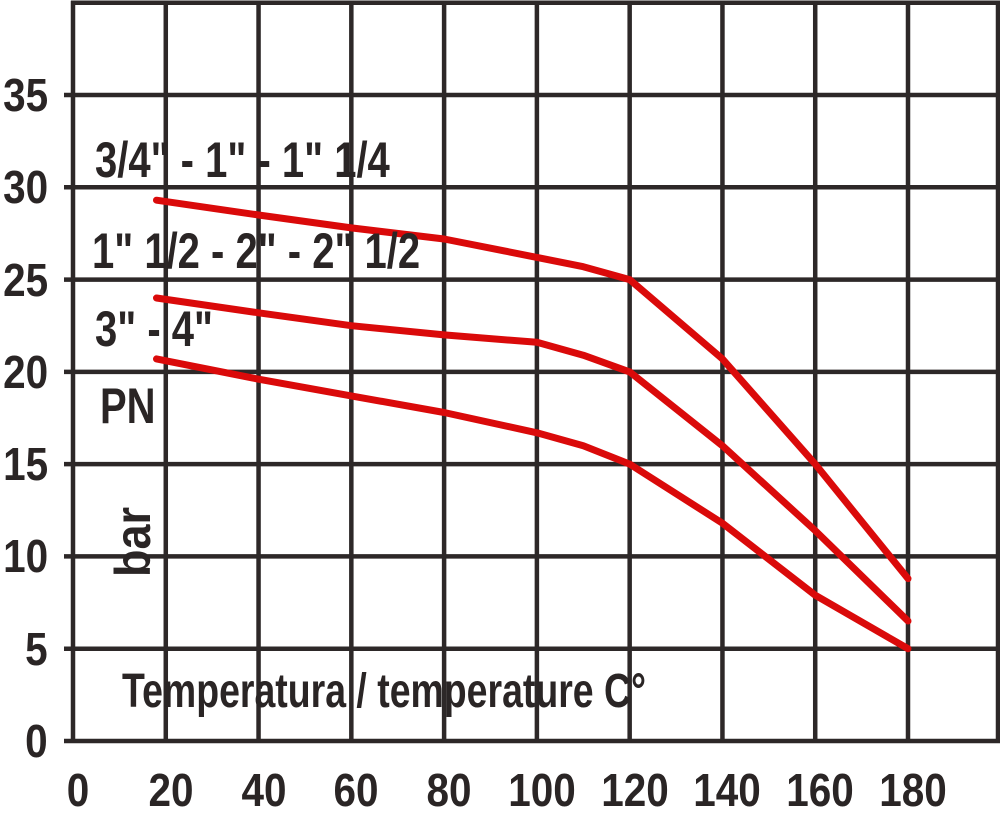 This screenshot has height=813, width=1000. What do you see at coordinates (542, 788) in the screenshot?
I see `x-tick-label: 100` at bounding box center [542, 788].